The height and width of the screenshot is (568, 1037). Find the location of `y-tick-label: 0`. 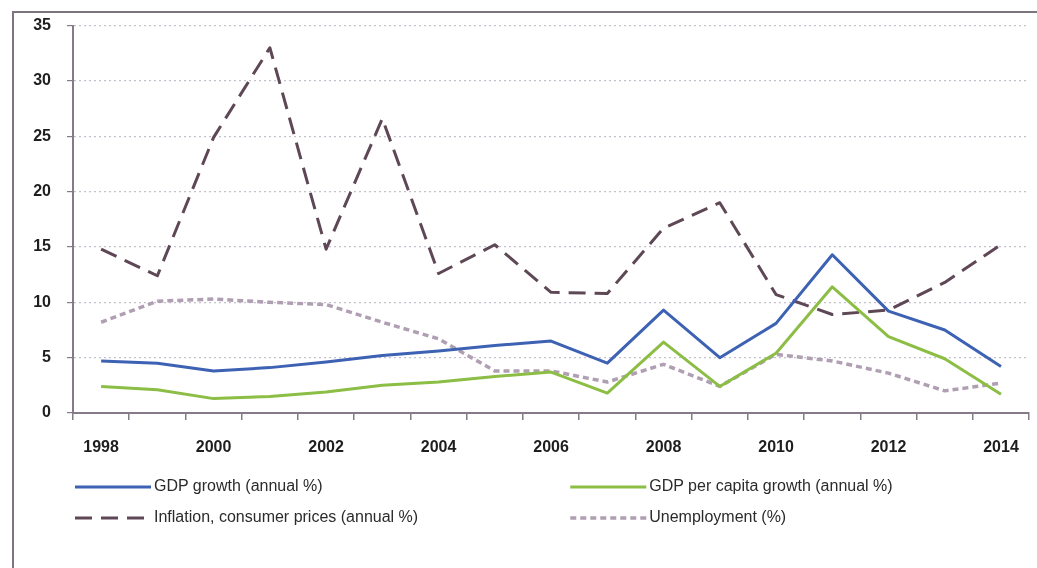

y-tick-label: 0 is located at coordinates (47, 412).